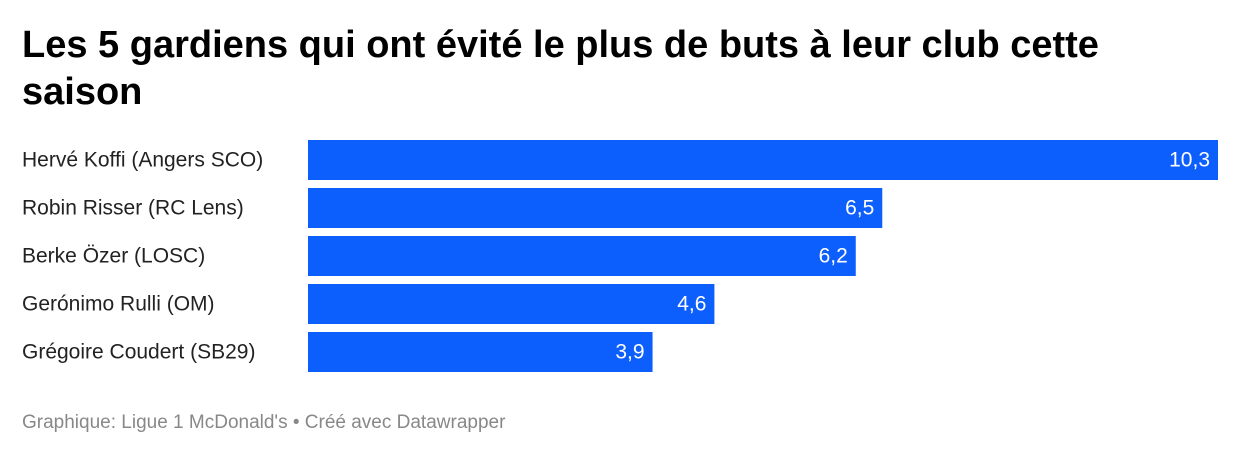 The height and width of the screenshot is (458, 1240). Describe the element at coordinates (138, 352) in the screenshot. I see `category-label: Grégoire Coudert (SB29)` at that location.